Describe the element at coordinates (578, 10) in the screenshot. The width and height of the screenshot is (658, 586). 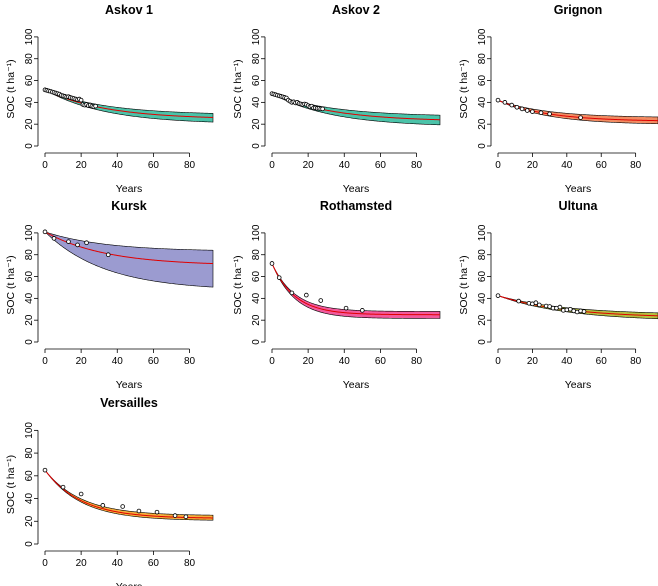
I see `chart-title: Grignon` at that location.